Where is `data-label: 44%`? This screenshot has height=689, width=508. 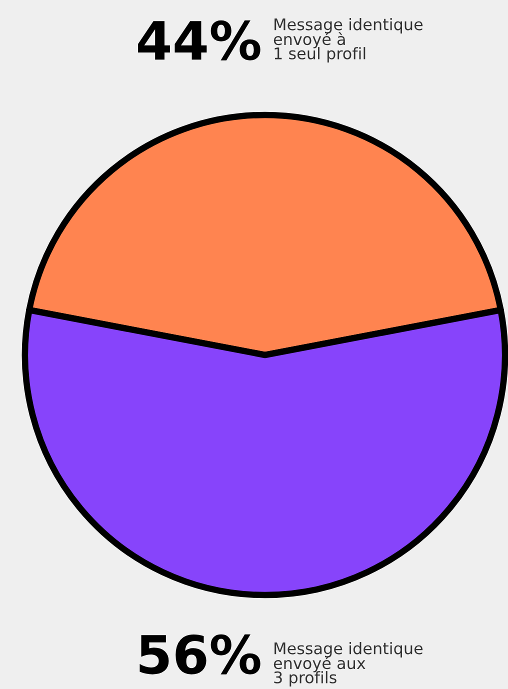
data-label: 44% is located at coordinates (199, 40).